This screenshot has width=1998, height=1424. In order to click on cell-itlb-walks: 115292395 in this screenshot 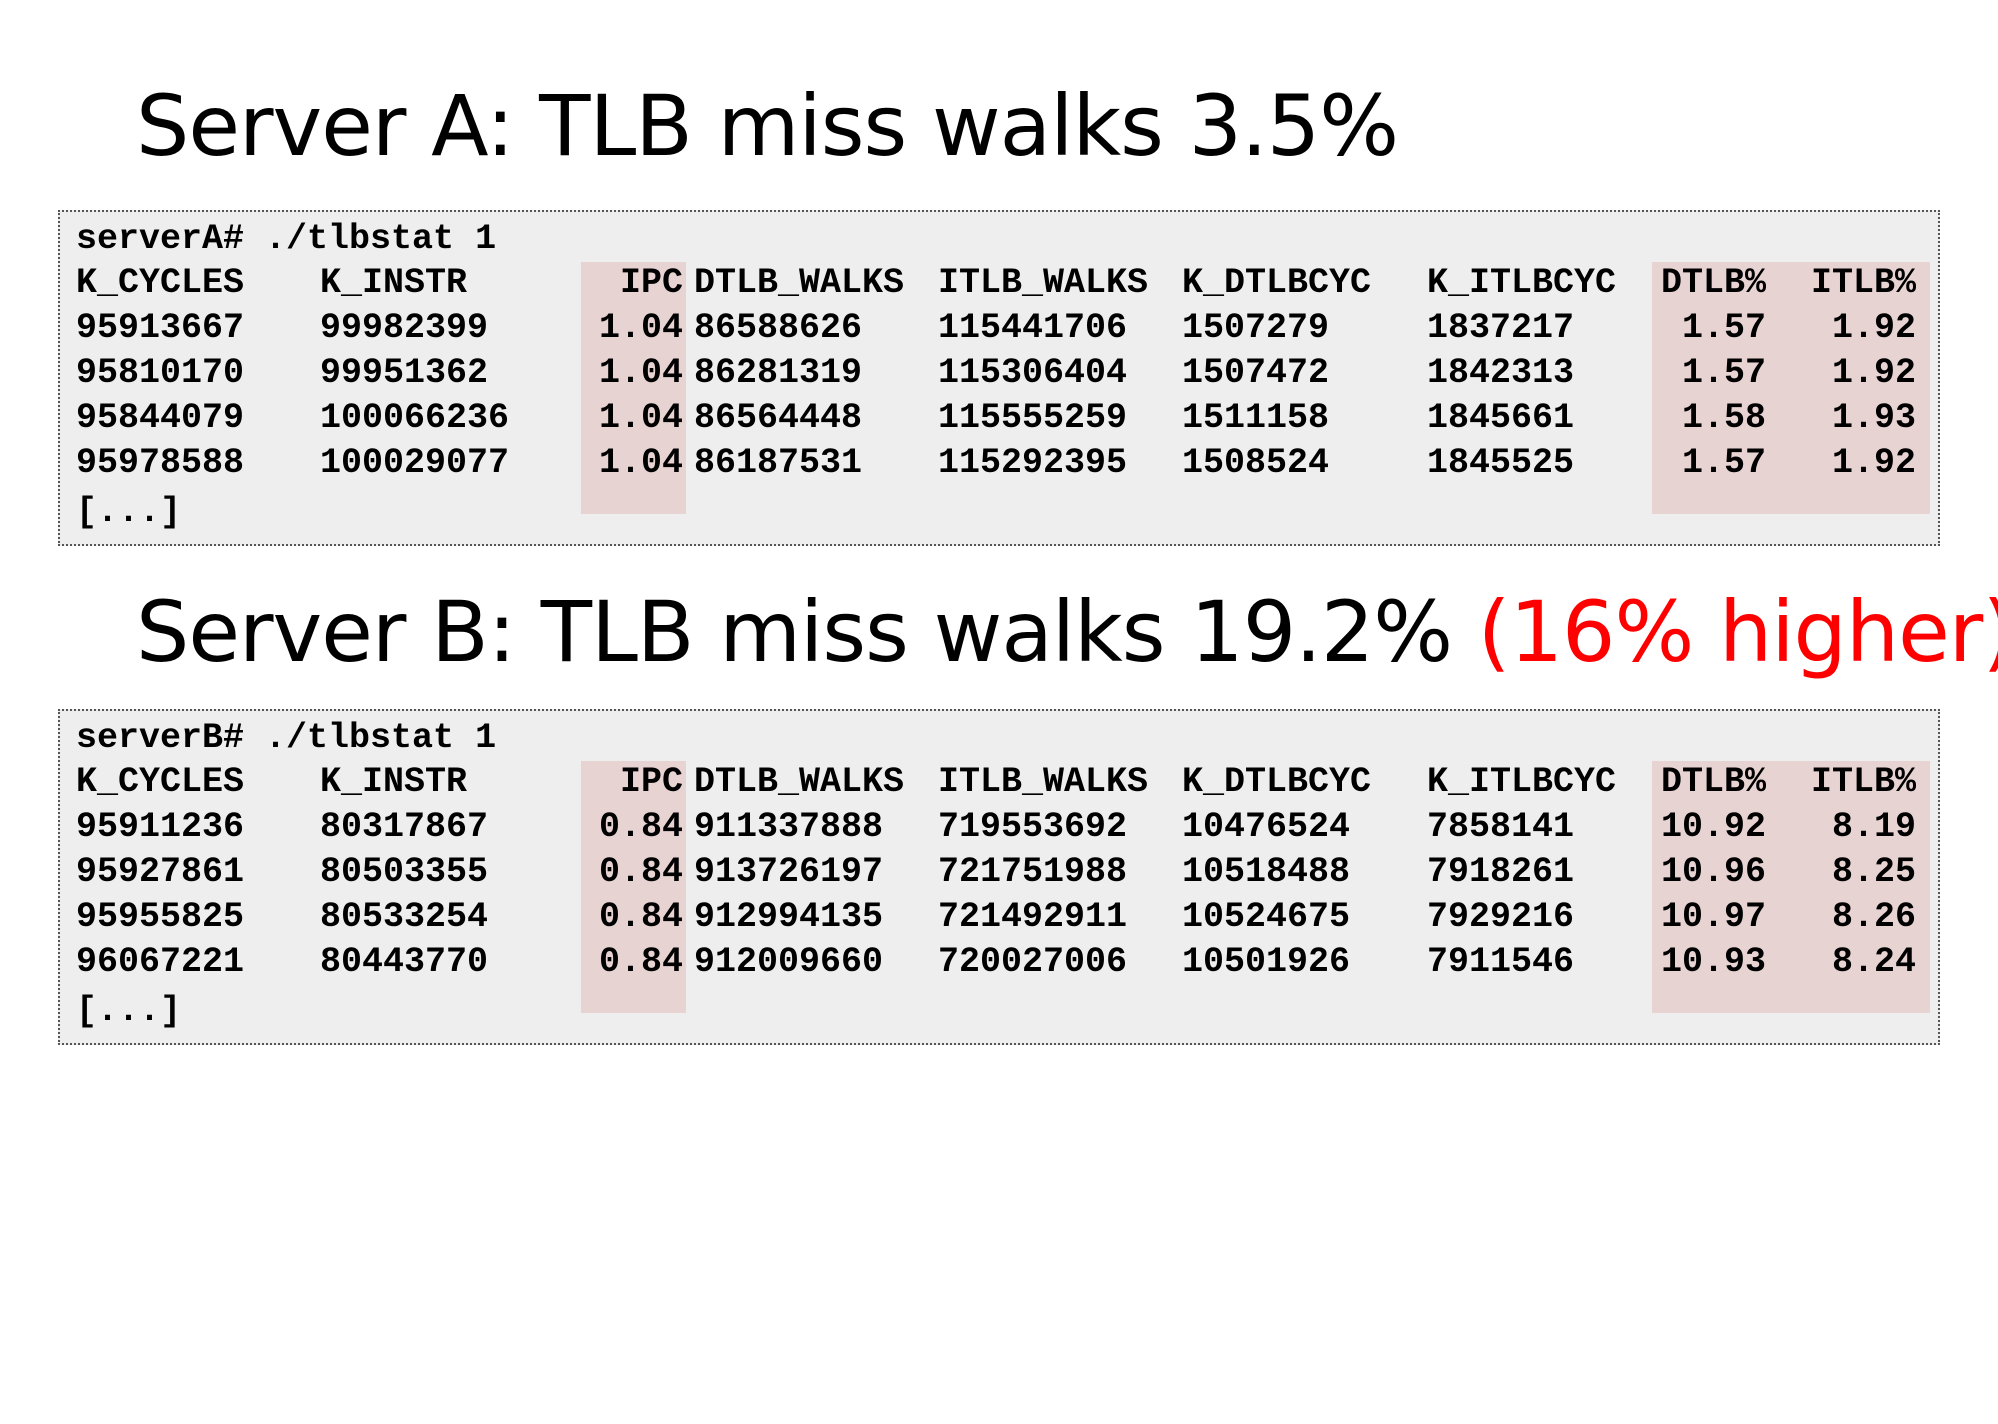, I will do `click(1033, 463)`.